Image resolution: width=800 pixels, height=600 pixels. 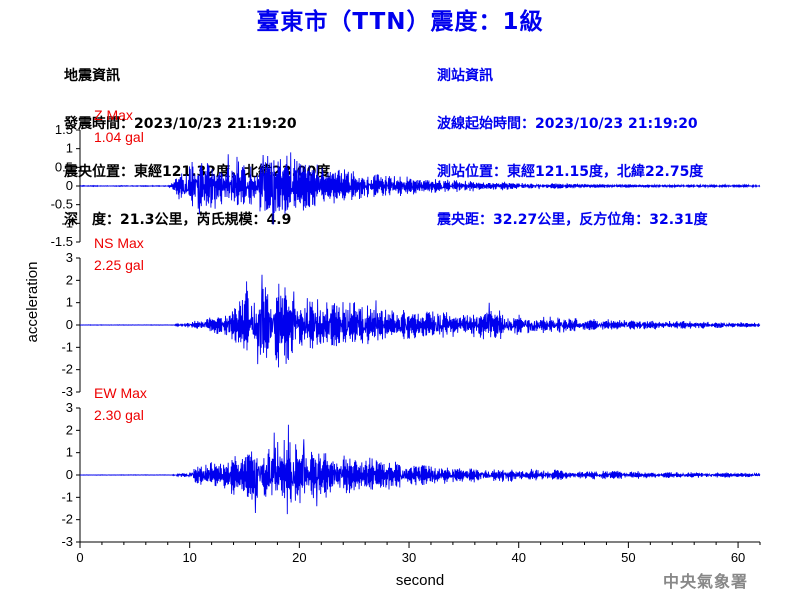 What do you see at coordinates (420, 188) in the screenshot?
I see `trace-z` at bounding box center [420, 188].